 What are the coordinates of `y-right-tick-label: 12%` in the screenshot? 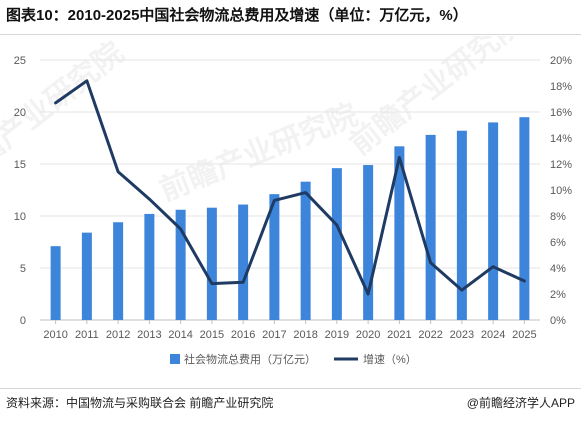 It's located at (561, 165).